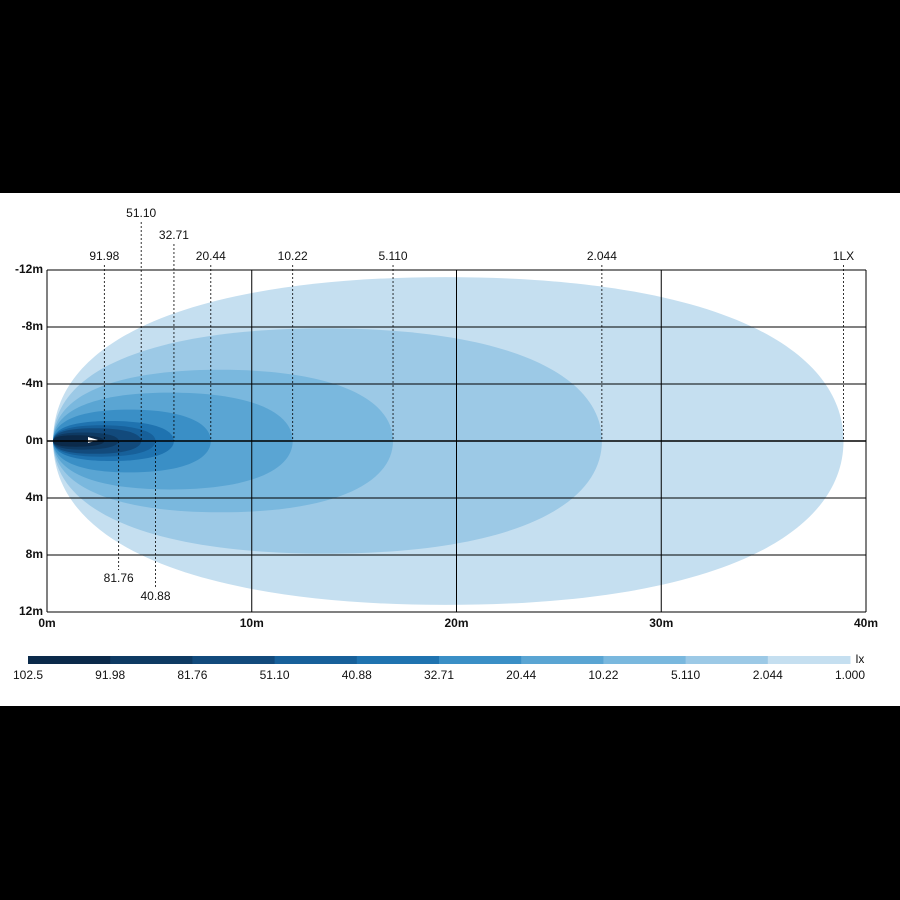 This screenshot has width=900, height=900. I want to click on callout-label: 1LX, so click(843, 256).